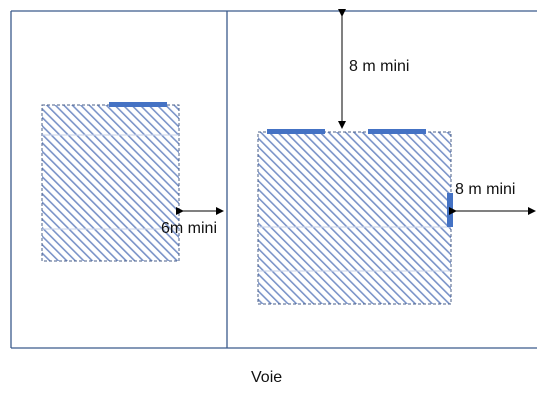  What do you see at coordinates (110, 183) in the screenshot?
I see `building-left` at bounding box center [110, 183].